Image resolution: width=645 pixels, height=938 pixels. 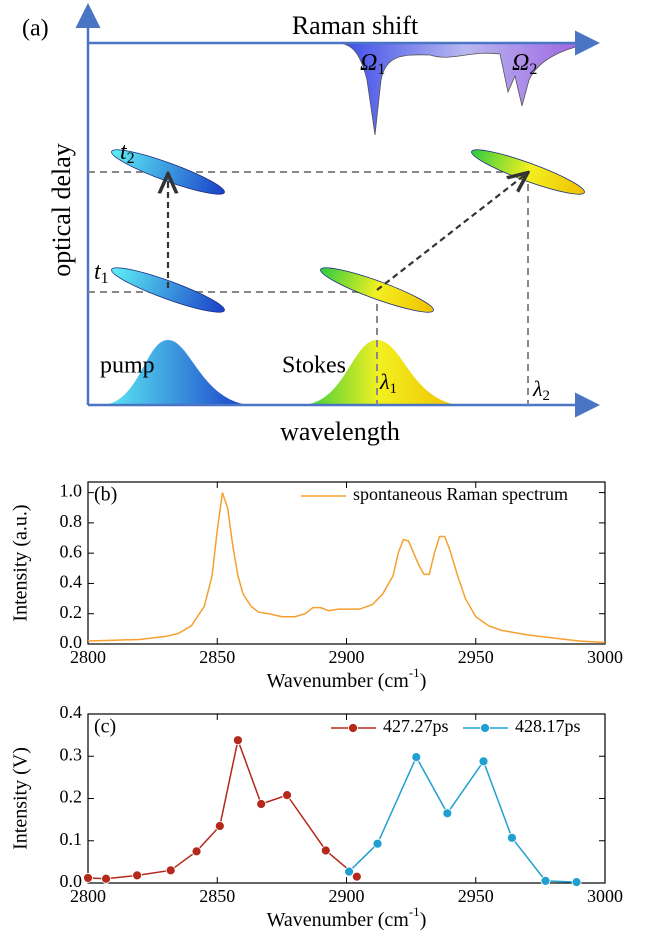 I want to click on raman-profile, so click(x=465, y=89).